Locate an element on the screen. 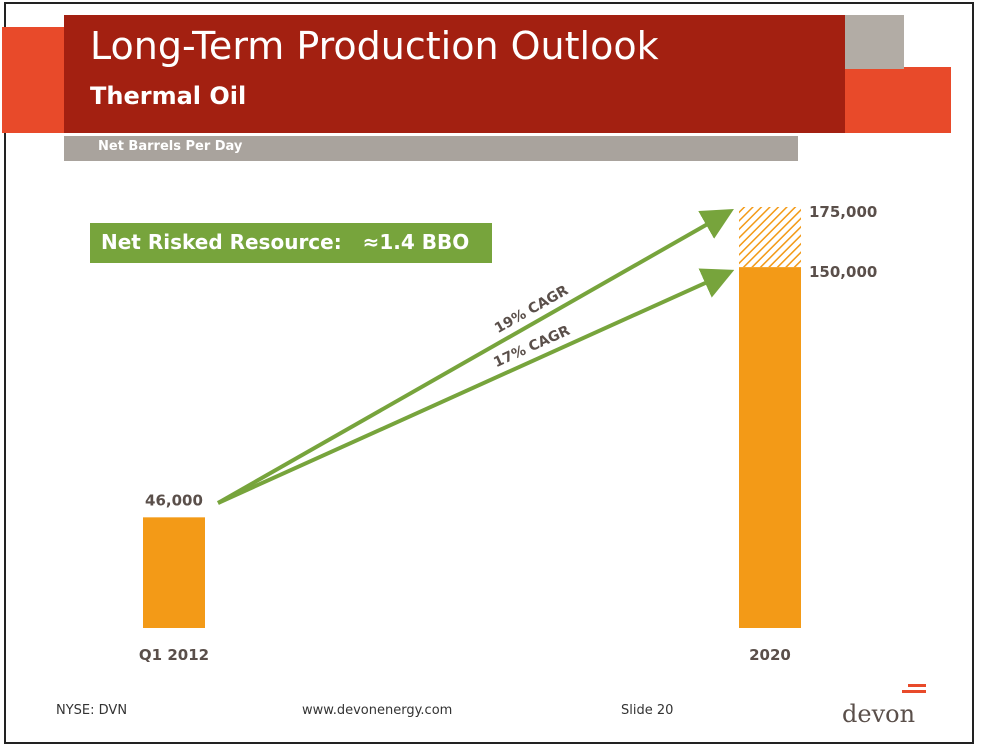 The image size is (982, 751). footer-slide-number: Slide 20 is located at coordinates (647, 710).